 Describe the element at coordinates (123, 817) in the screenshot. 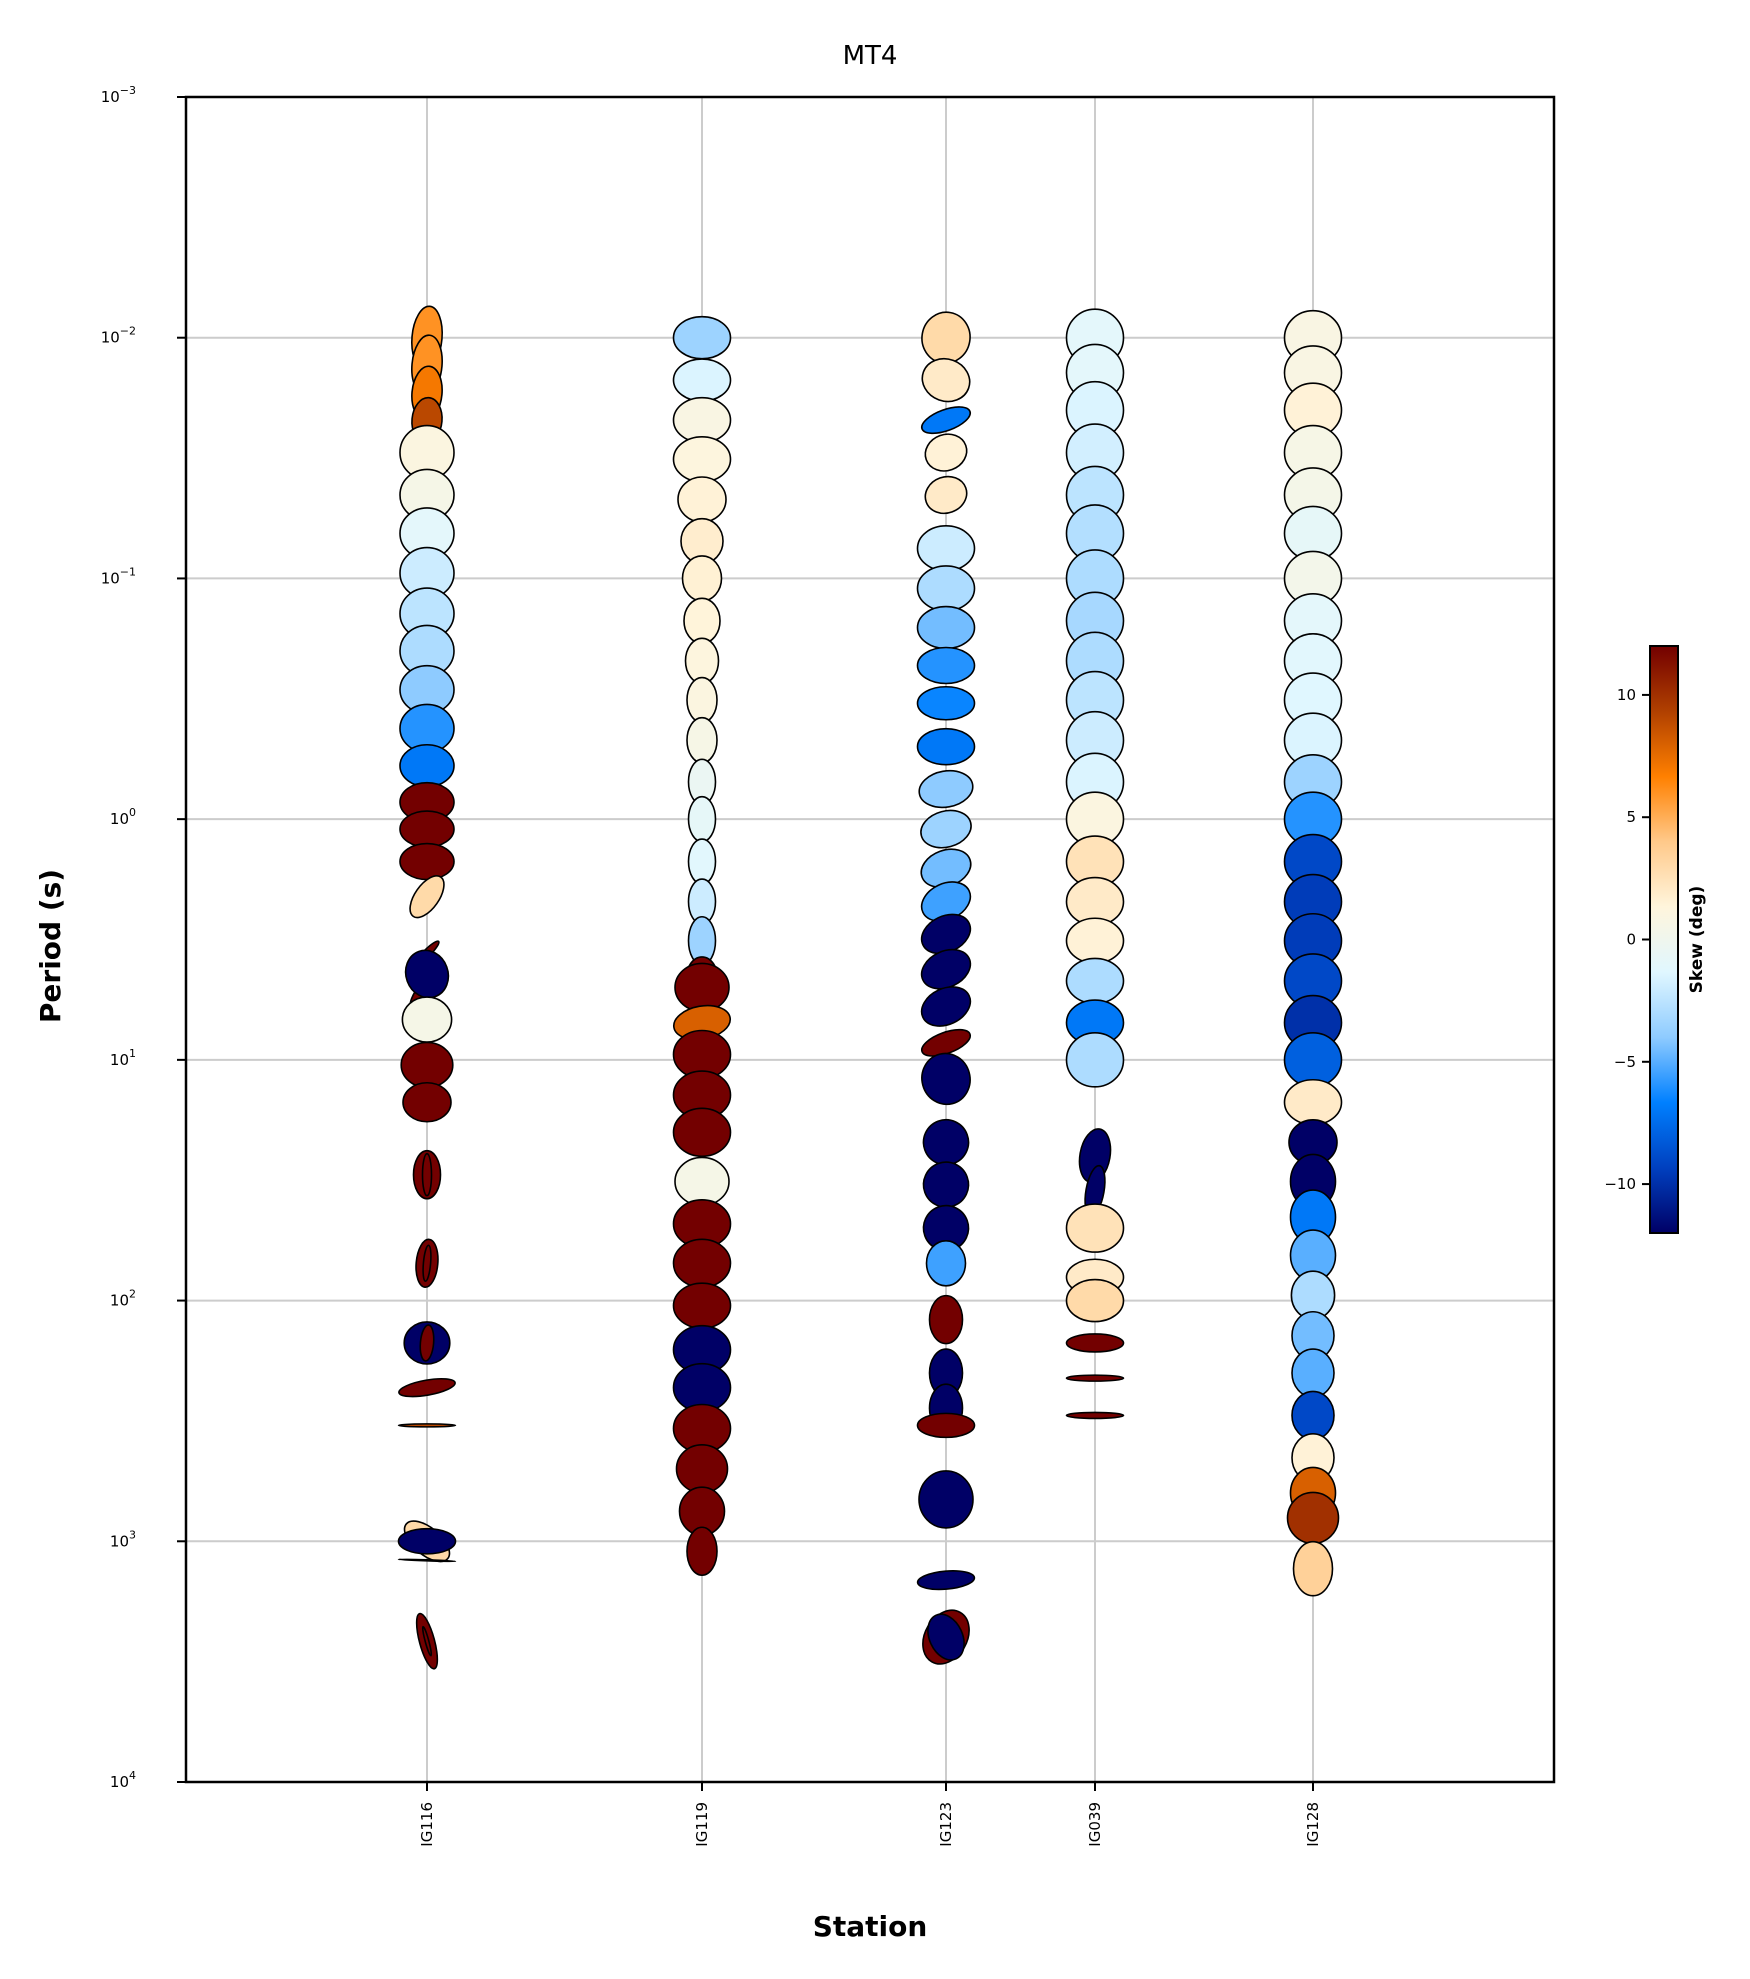

I see `y-tick-label: 10⁰` at that location.